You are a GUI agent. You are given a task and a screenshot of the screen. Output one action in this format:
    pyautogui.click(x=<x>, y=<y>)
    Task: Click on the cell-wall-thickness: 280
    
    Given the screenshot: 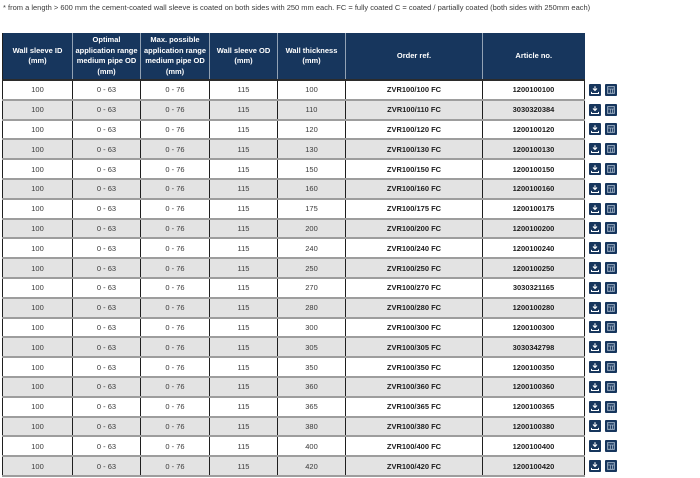 What is the action you would take?
    pyautogui.click(x=311, y=308)
    